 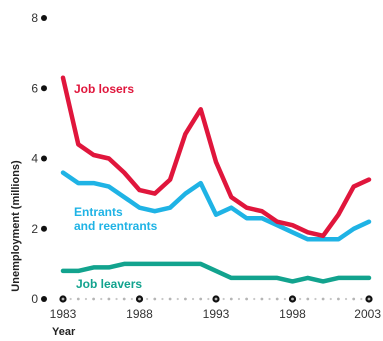 What do you see at coordinates (104, 89) in the screenshot?
I see `series-label: Job losers` at bounding box center [104, 89].